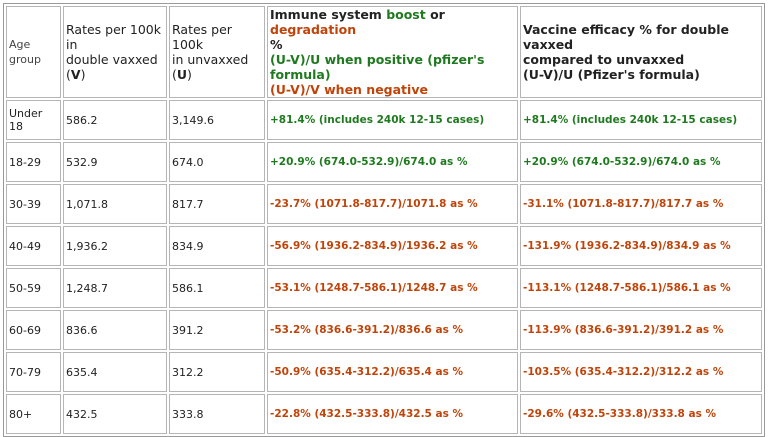 The height and width of the screenshot is (437, 768). Describe the element at coordinates (392, 330) in the screenshot. I see `immune-change-cell: -53.2% (836.6-391.2)/836.6 as %` at that location.